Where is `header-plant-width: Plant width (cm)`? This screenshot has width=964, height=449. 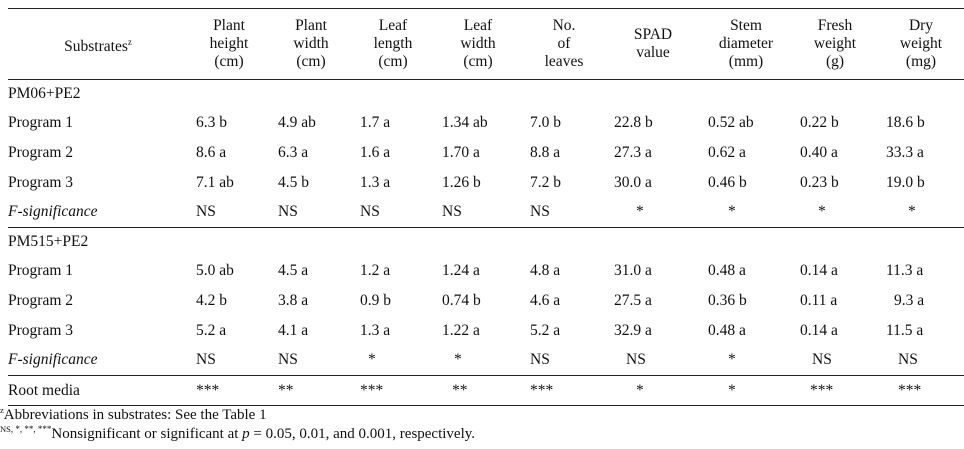 header-plant-width: Plant width (cm) is located at coordinates (311, 43).